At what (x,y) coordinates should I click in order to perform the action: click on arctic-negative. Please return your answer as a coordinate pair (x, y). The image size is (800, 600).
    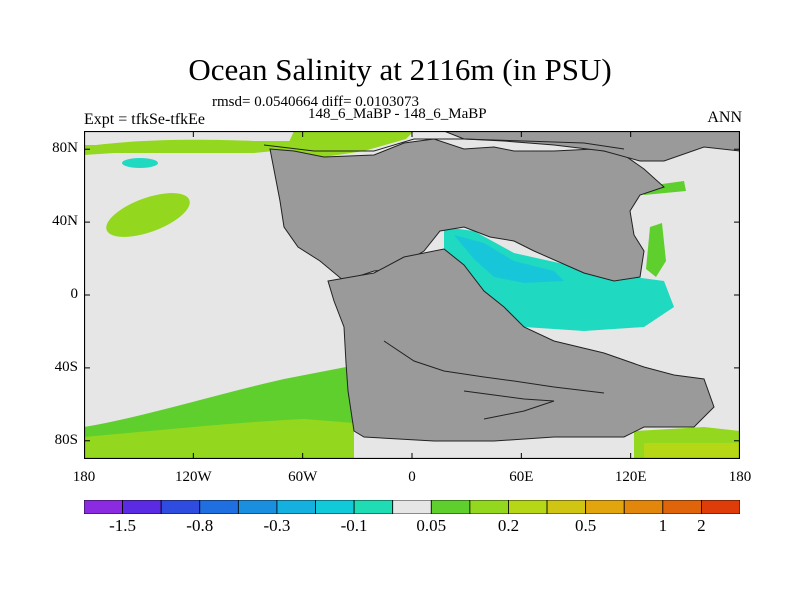
    Looking at the image, I should click on (140, 163).